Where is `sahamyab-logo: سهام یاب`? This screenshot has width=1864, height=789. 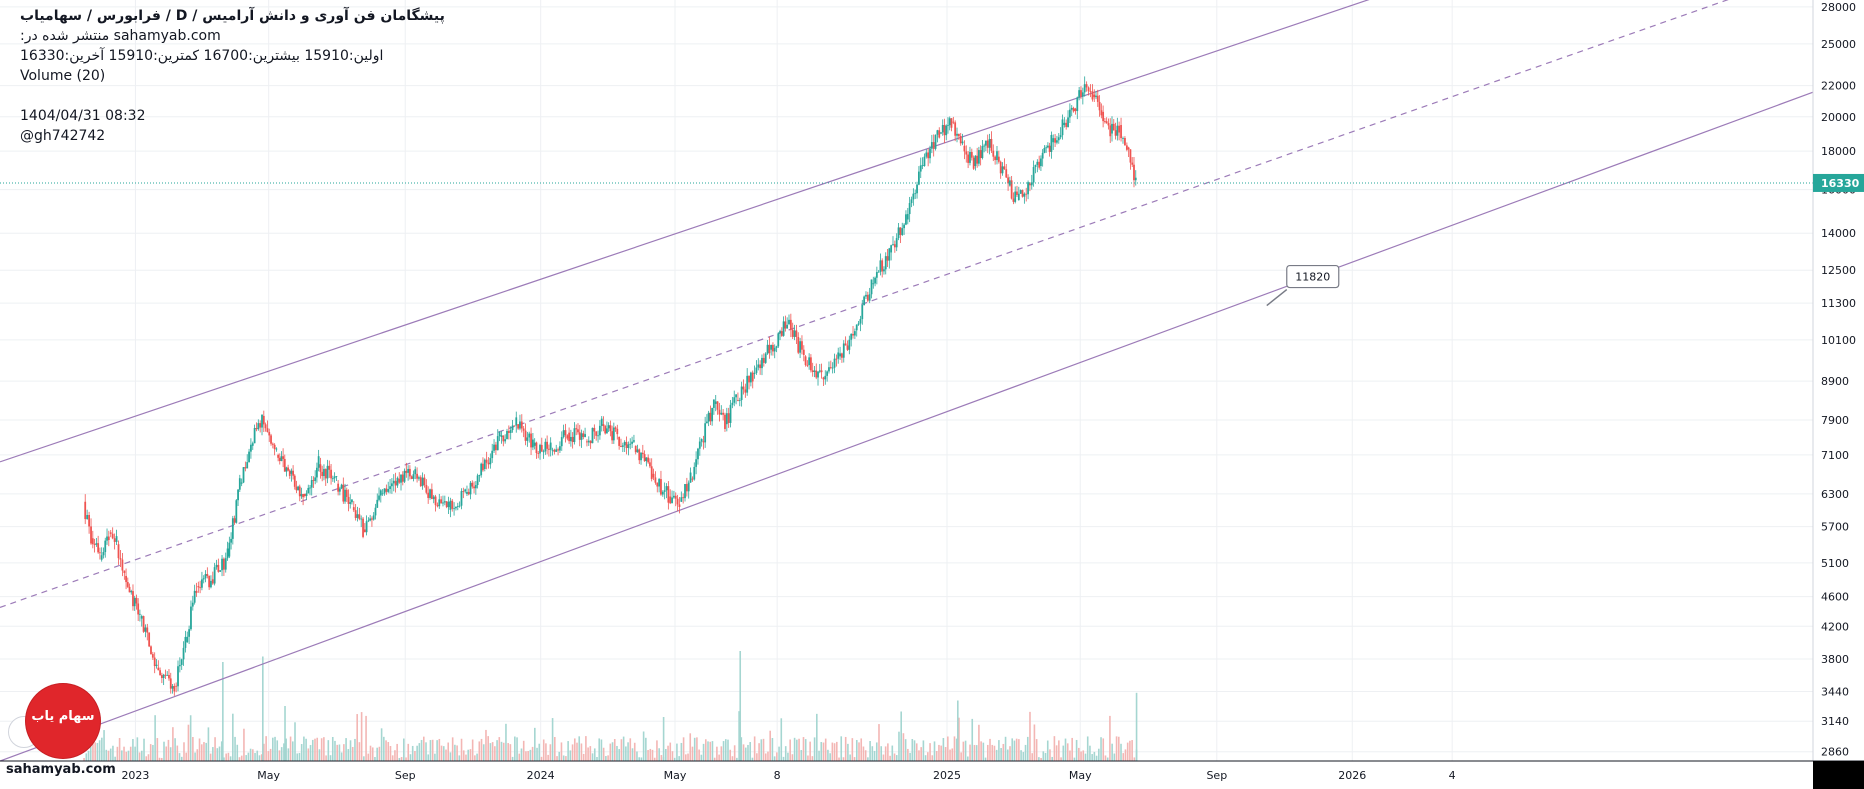
sahamyab-logo: سهام یاب is located at coordinates (63, 721).